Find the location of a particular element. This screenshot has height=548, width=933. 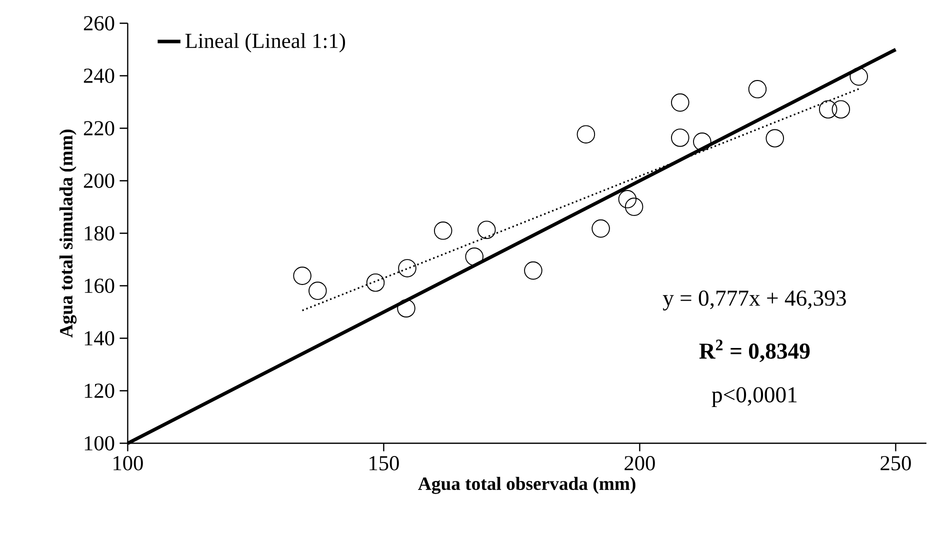

y-tick-label: 200 is located at coordinates (99, 181).